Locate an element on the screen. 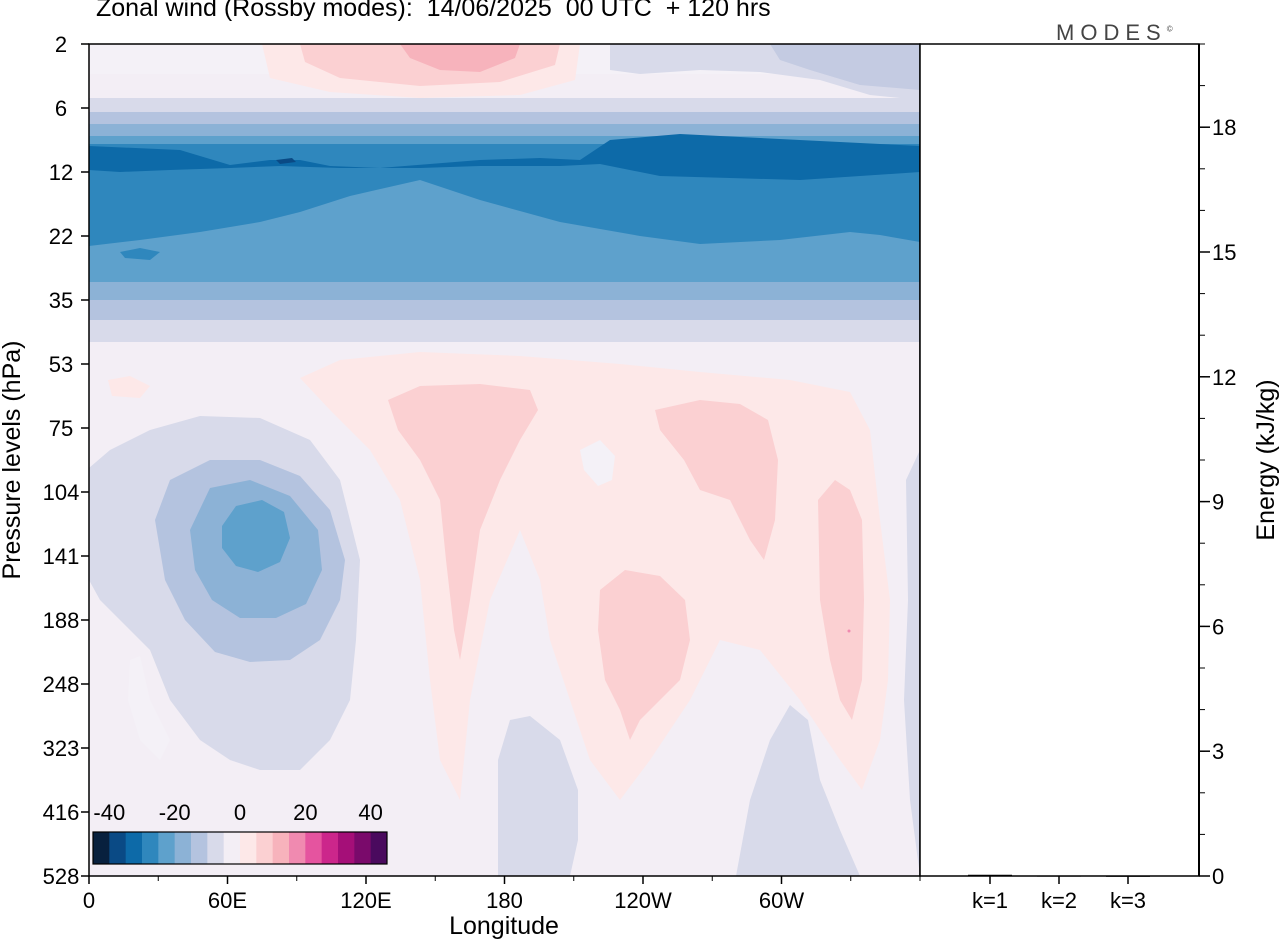 Image resolution: width=1280 pixels, height=942 pixels. energy-tick-label: 18 is located at coordinates (1224, 127).